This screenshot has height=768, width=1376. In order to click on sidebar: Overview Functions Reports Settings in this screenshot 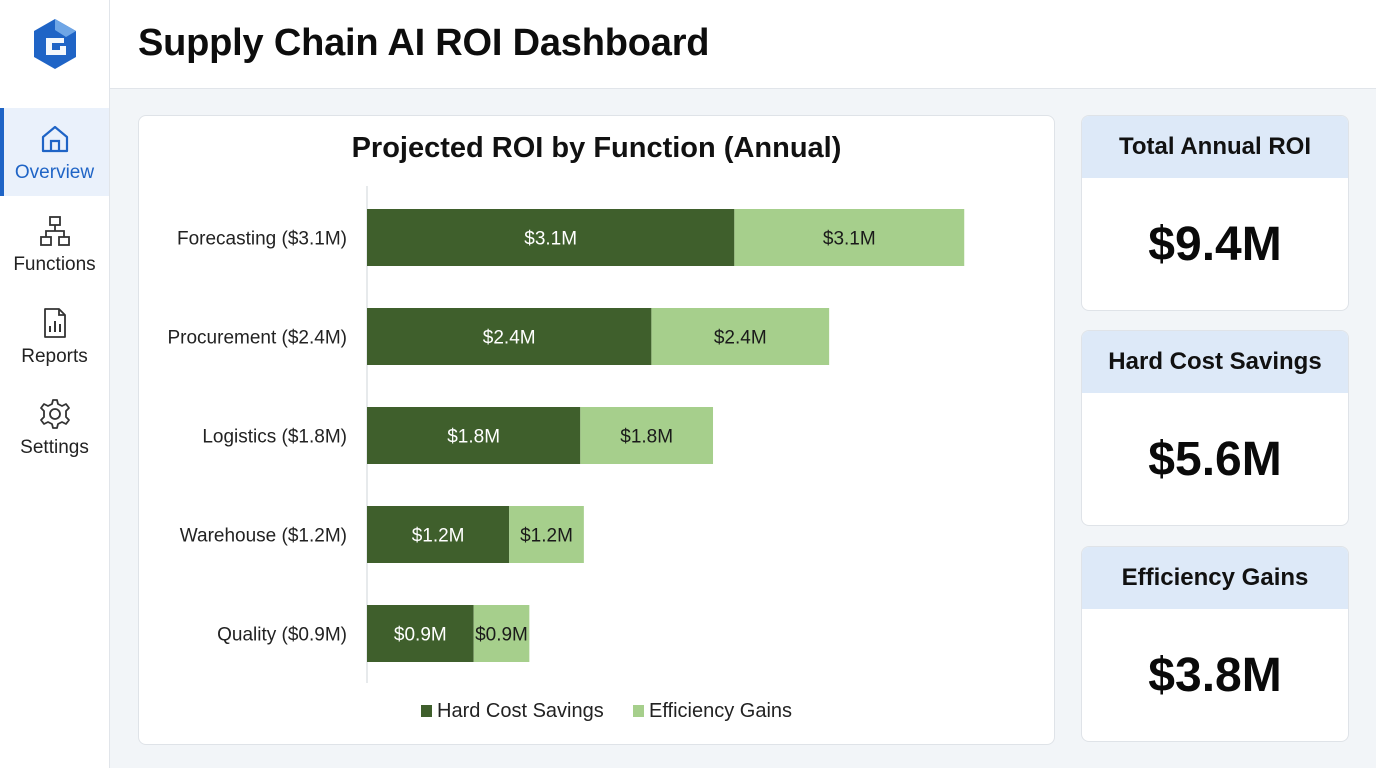, I will do `click(55, 384)`.